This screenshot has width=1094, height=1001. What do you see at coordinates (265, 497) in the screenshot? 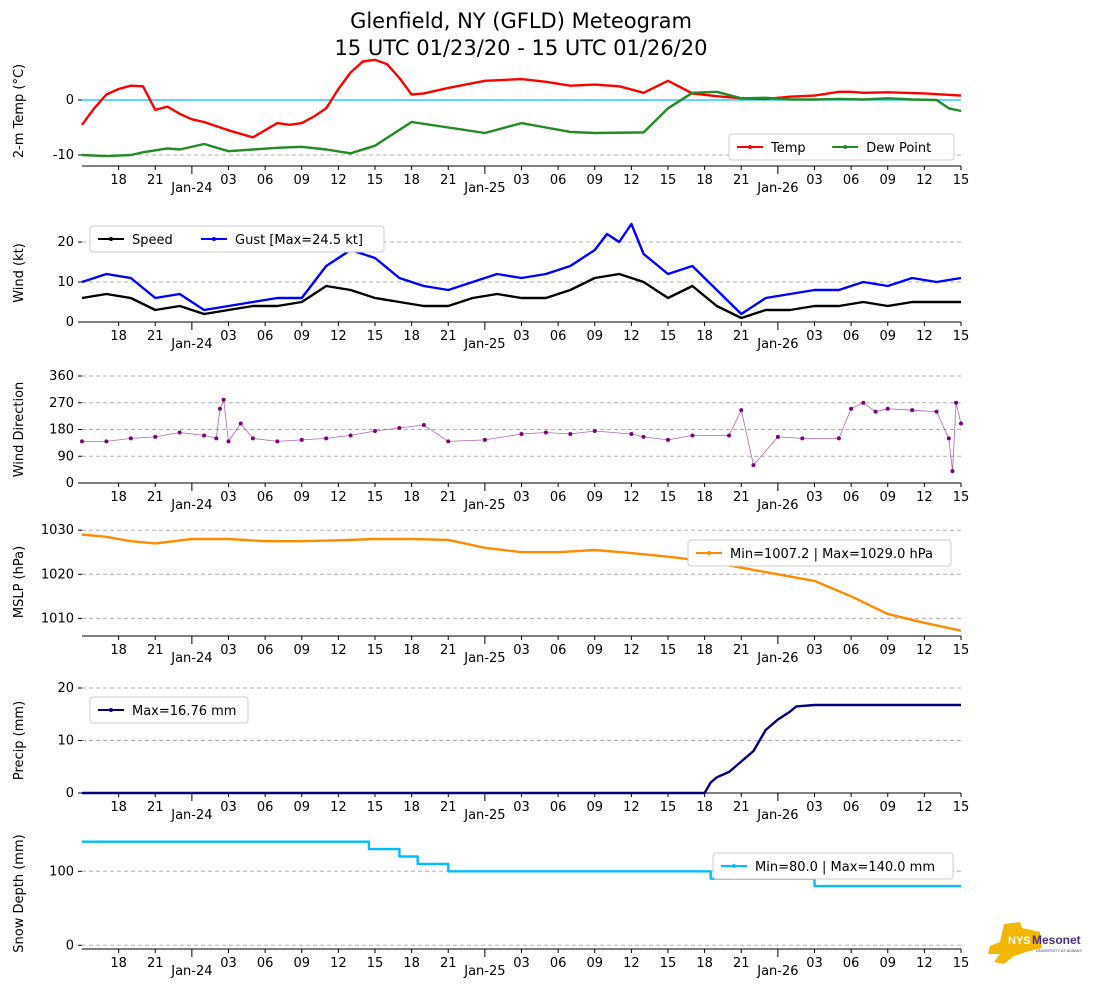
I see `wdir-xtick-label: 06` at bounding box center [265, 497].